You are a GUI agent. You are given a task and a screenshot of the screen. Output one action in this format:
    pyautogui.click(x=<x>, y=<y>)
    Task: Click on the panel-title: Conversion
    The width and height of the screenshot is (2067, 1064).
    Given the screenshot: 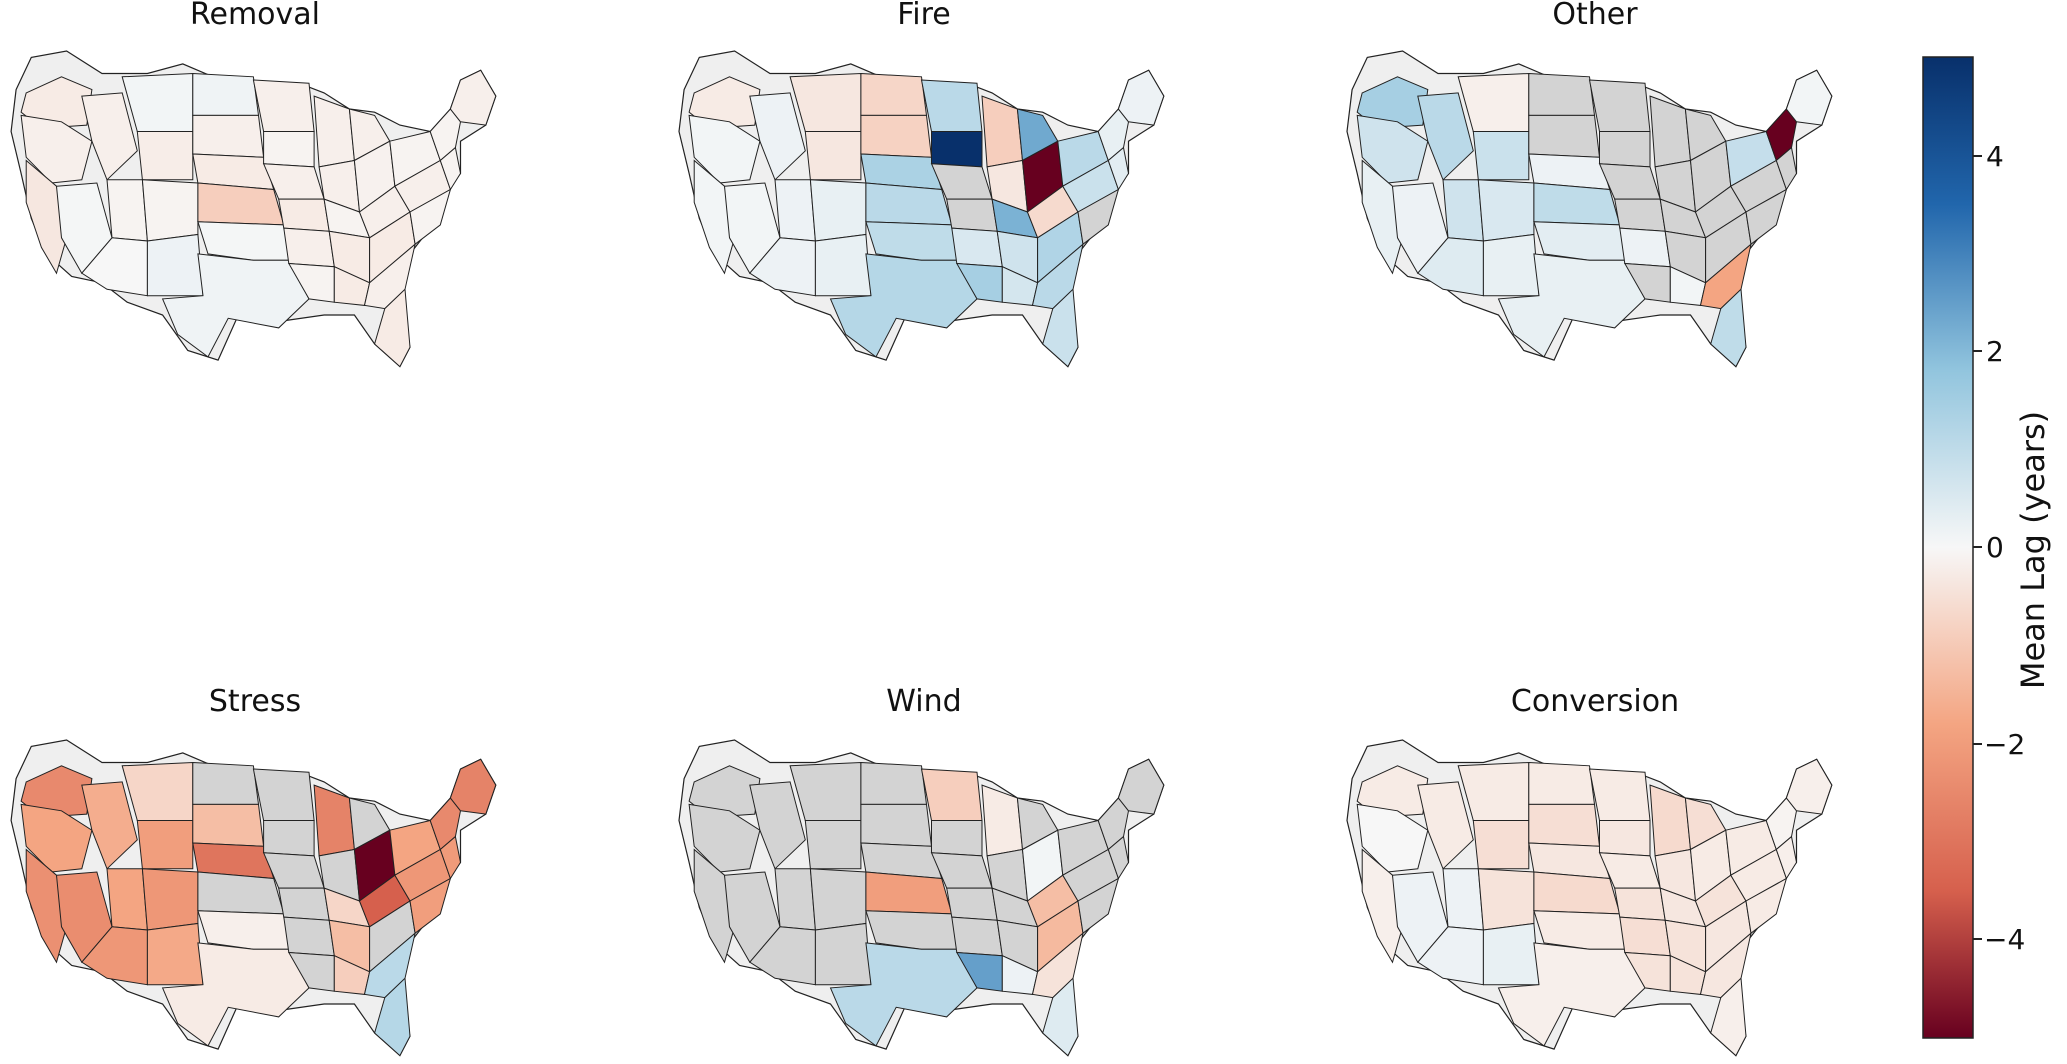 What is the action you would take?
    pyautogui.click(x=1595, y=701)
    